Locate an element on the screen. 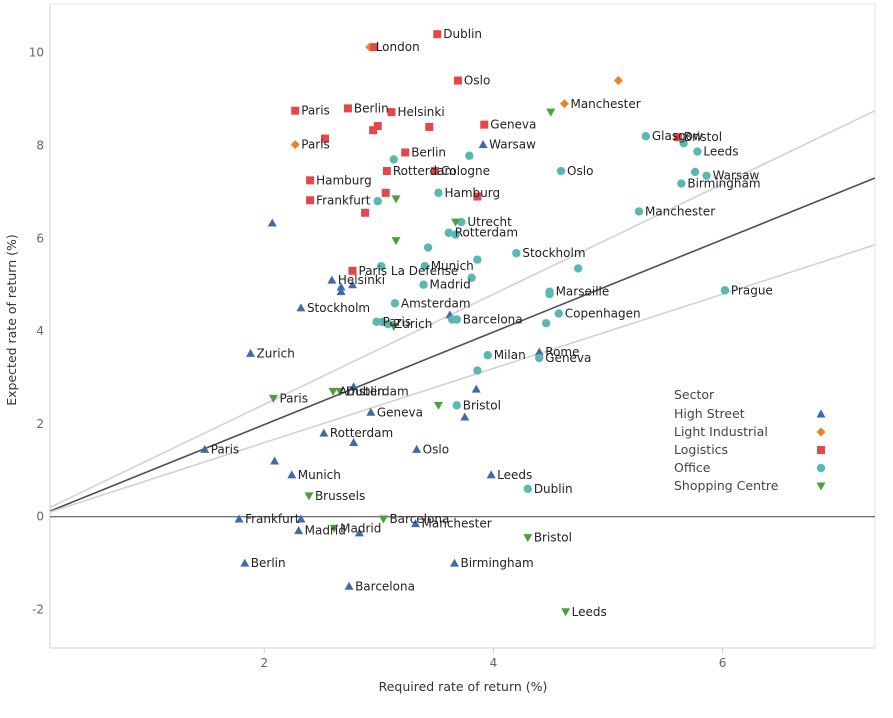 The width and height of the screenshot is (893, 718). x-tick-label: 6 is located at coordinates (723, 663).